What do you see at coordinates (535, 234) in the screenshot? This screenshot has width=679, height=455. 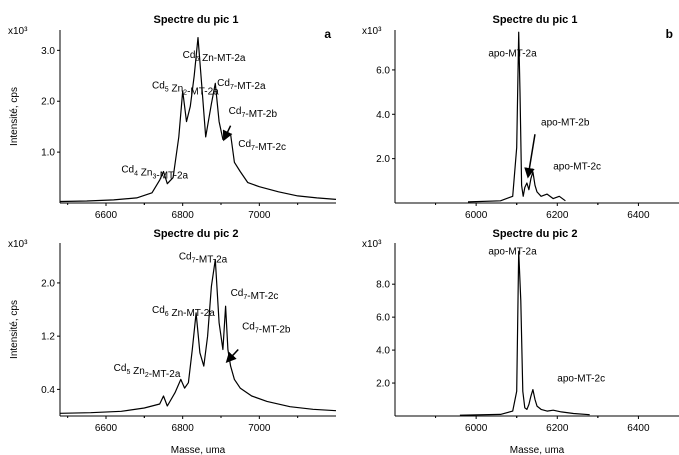 I see `chart-title: Spectre du pic 2` at bounding box center [535, 234].